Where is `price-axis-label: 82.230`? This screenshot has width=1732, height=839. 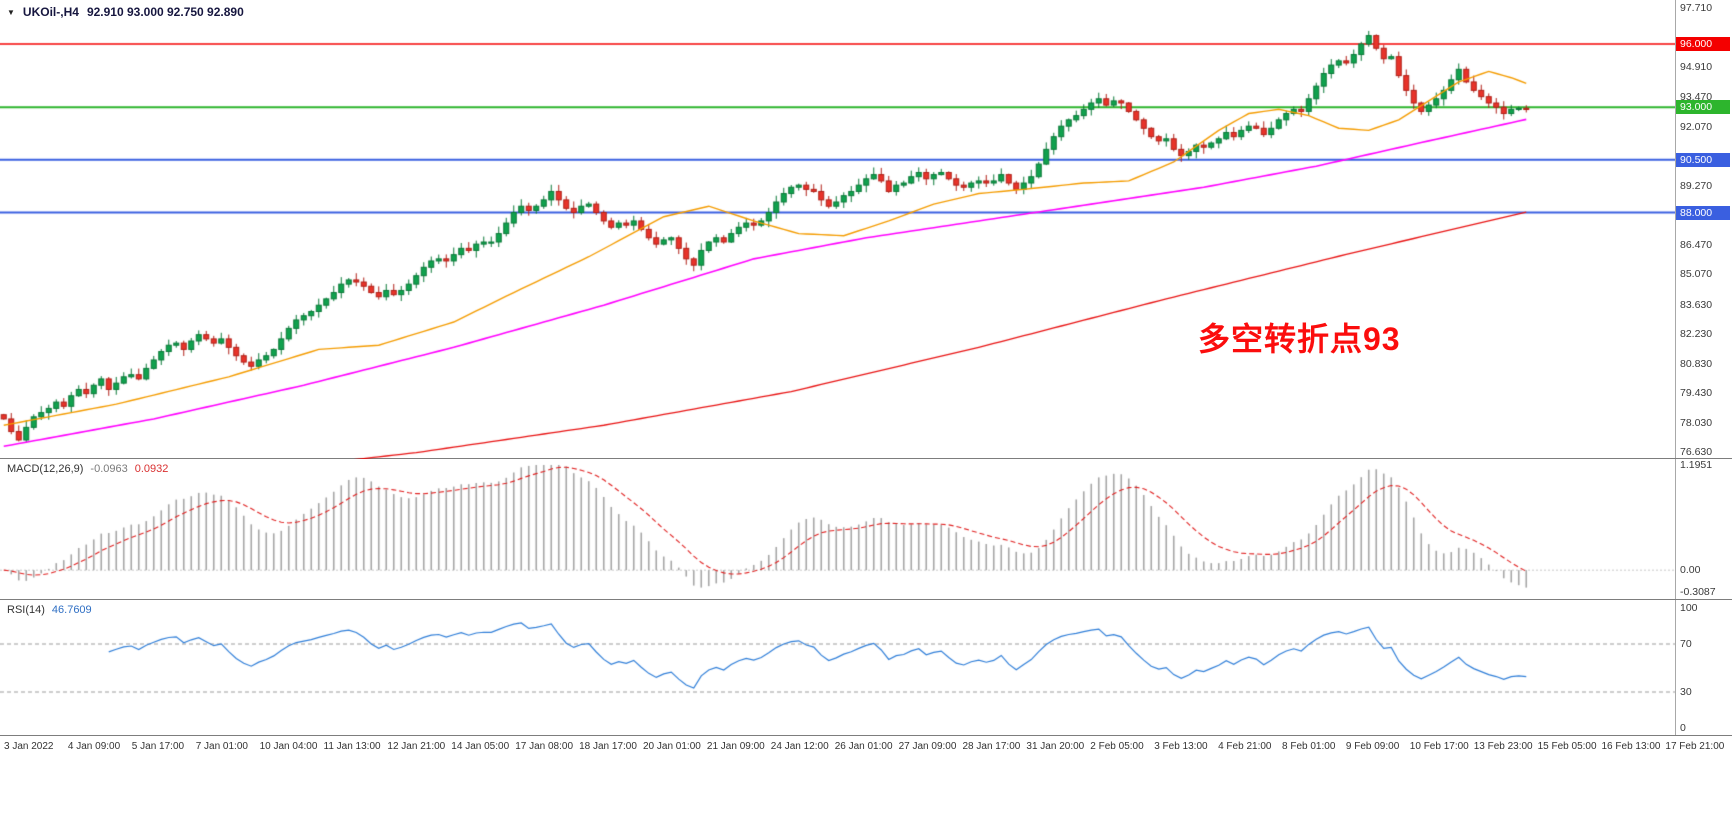 price-axis-label: 82.230 is located at coordinates (1696, 334).